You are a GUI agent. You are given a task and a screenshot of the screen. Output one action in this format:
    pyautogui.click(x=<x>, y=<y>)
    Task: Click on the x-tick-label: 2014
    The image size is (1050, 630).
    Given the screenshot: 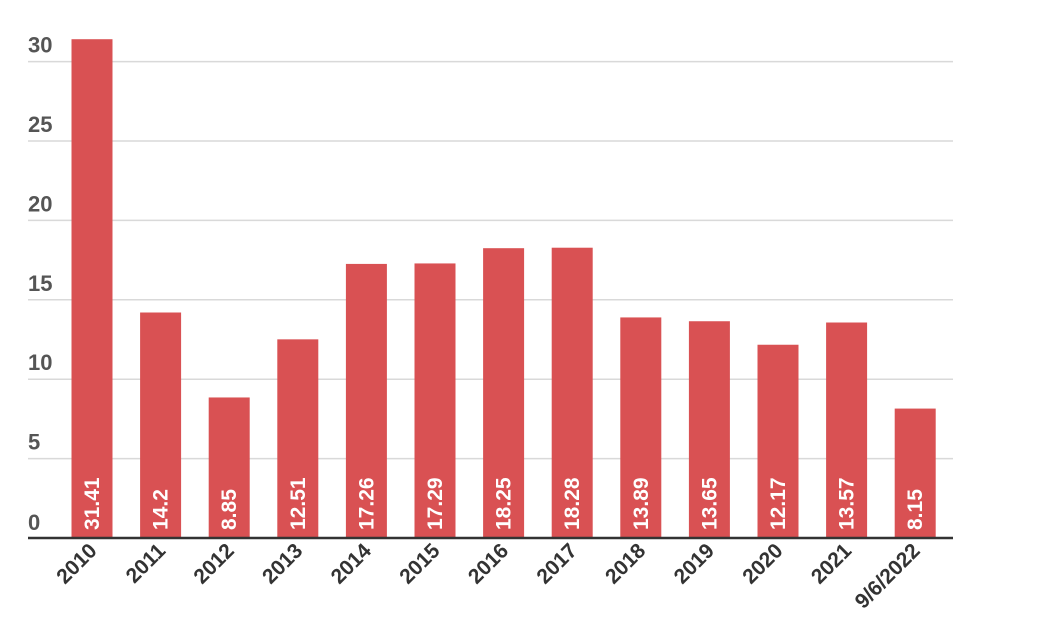 What is the action you would take?
    pyautogui.click(x=352, y=564)
    